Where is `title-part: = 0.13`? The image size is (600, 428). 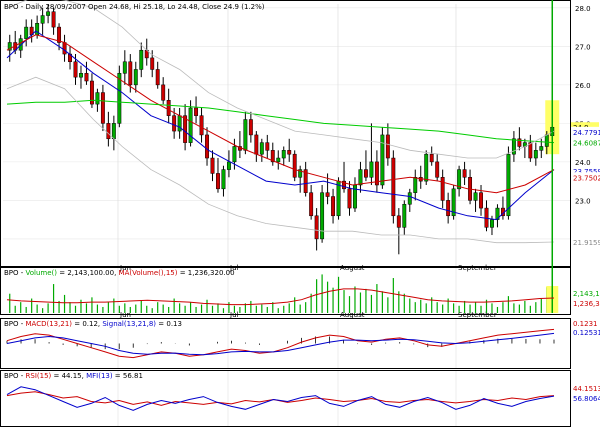
title-part: = 0.13 is located at coordinates (169, 324).